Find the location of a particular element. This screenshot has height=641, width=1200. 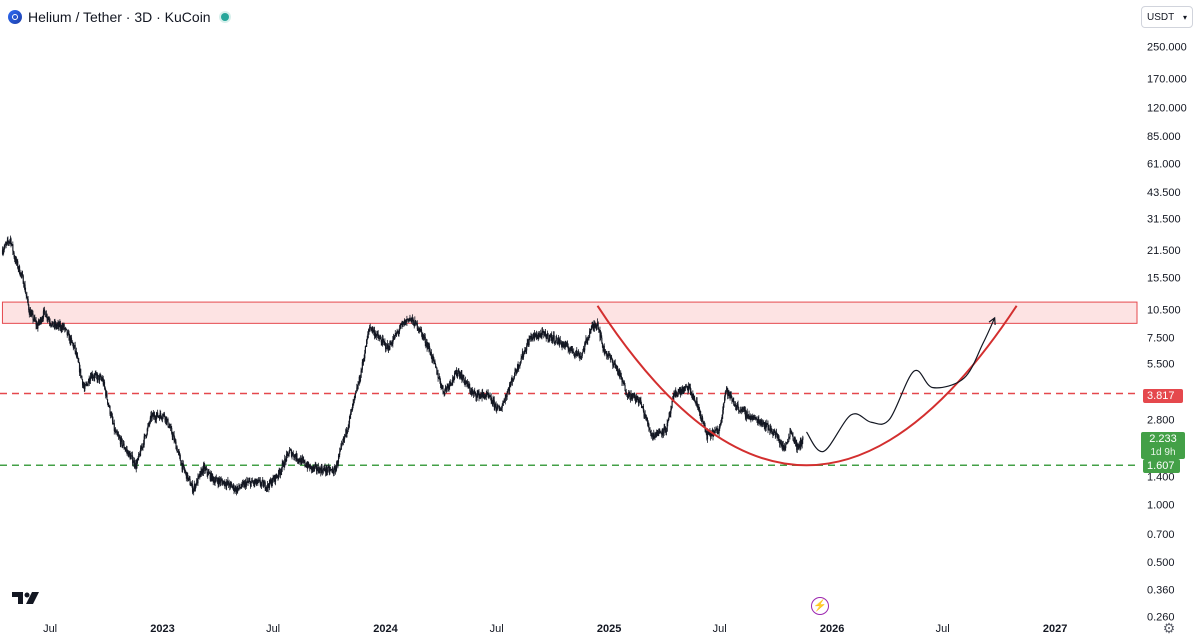

time-axis: Jul 2023 Jul 2024 Jul 2025 Jul 2026 Jul 2027 is located at coordinates (555, 629).